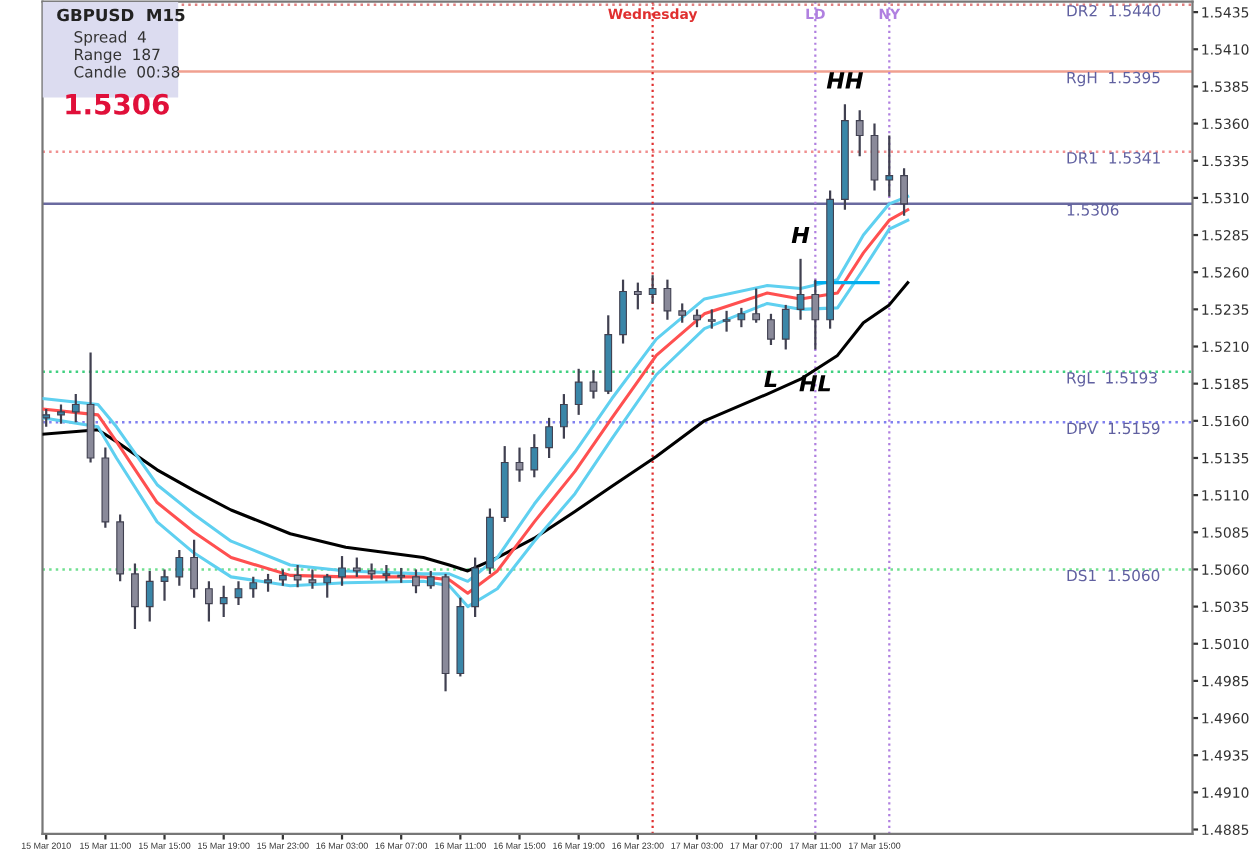 The height and width of the screenshot is (858, 1250). I want to click on annotation: L, so click(770, 378).